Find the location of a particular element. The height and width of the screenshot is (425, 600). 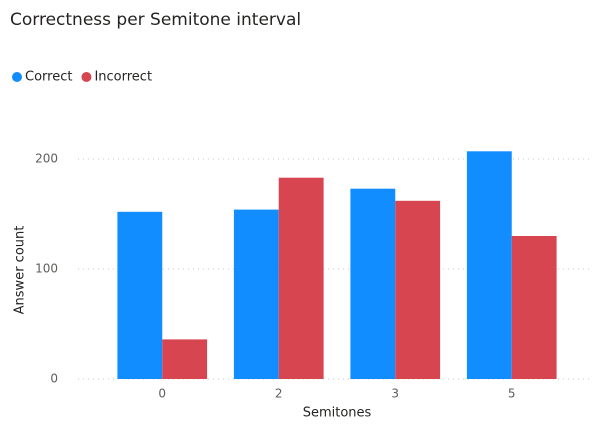

y-tick-label: 0 is located at coordinates (54, 379).